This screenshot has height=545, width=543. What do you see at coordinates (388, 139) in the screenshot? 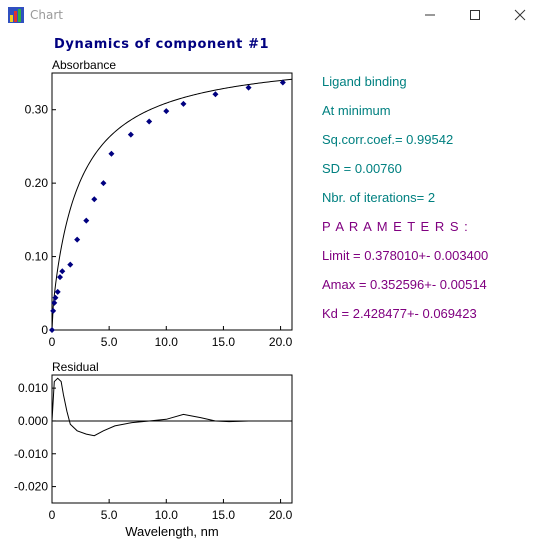
I see `info-sq-corr: Sq.corr.coef.= 0.99542` at bounding box center [388, 139].